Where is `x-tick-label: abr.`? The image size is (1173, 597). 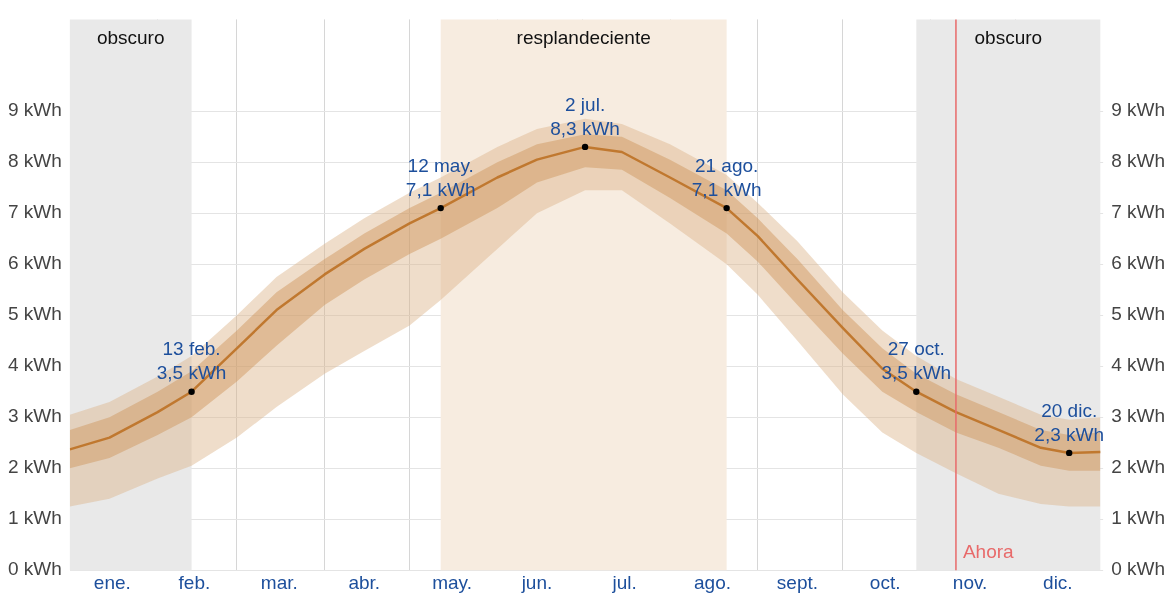
x-tick-label: abr. is located at coordinates (364, 582).